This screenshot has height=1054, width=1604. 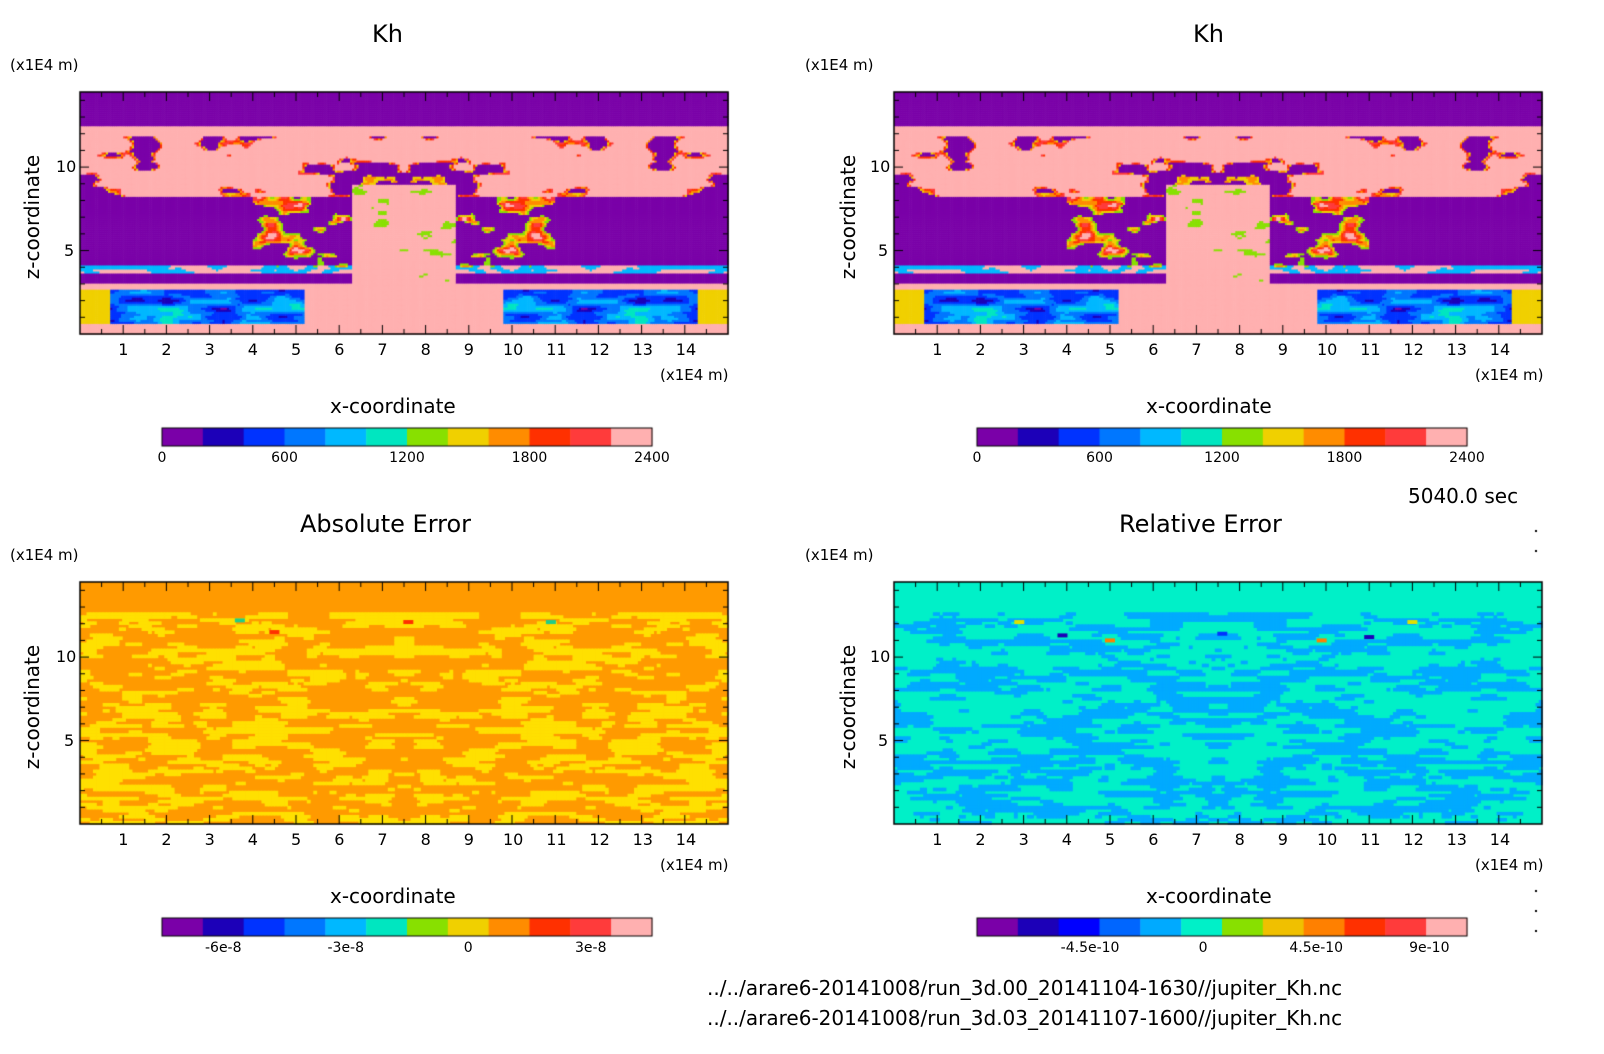 I want to click on panel-title-kh-2: Kh, so click(x=1208, y=34).